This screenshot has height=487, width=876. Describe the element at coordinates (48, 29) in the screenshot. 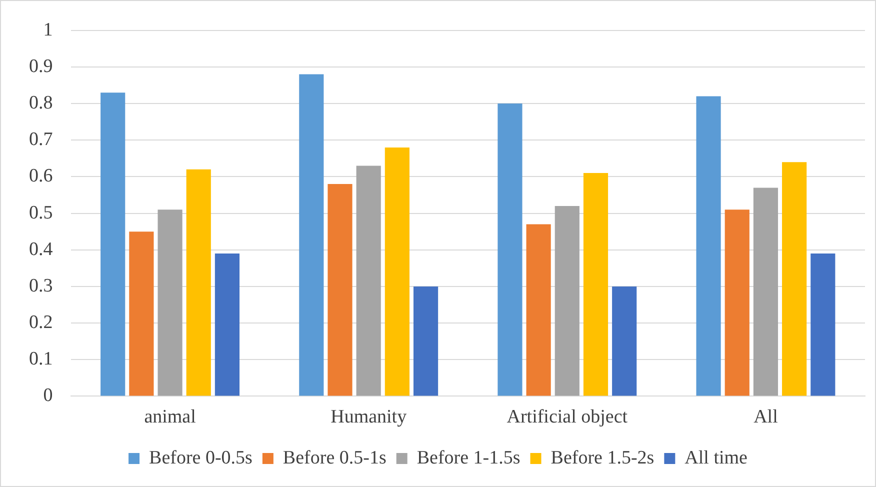

I see `y-tick-label: 1` at that location.